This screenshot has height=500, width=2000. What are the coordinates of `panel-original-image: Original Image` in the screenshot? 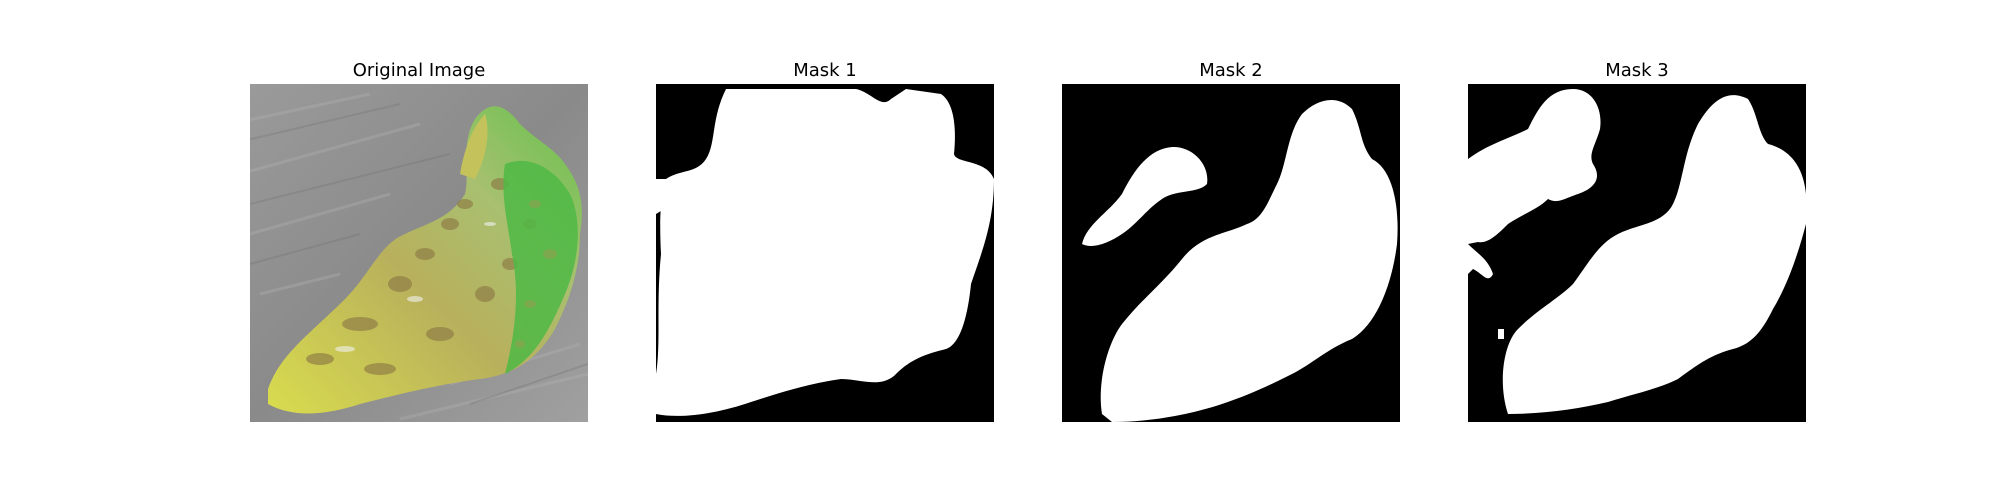 It's located at (419, 240).